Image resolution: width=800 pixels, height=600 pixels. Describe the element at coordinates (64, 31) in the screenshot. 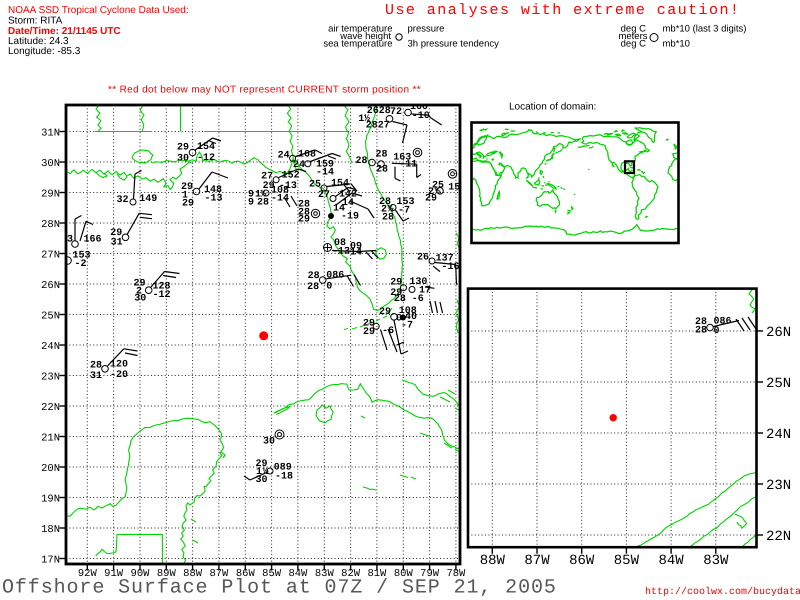

I see `svg-text: Date/Time: 21/1145 UTC` at that location.